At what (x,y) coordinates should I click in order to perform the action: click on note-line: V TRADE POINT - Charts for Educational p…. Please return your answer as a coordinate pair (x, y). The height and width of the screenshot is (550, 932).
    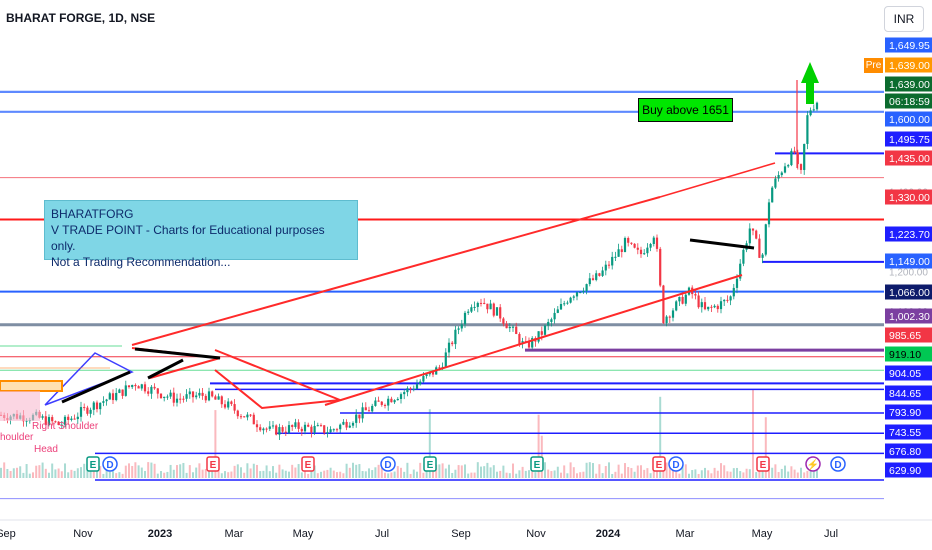
    Looking at the image, I should click on (188, 238).